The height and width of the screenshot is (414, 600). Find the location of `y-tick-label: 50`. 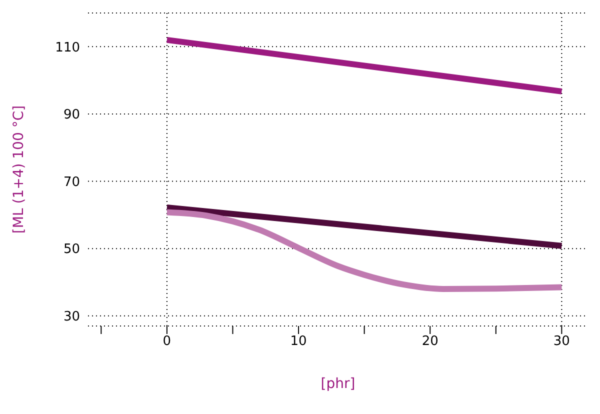

y-tick-label: 50 is located at coordinates (71, 250).